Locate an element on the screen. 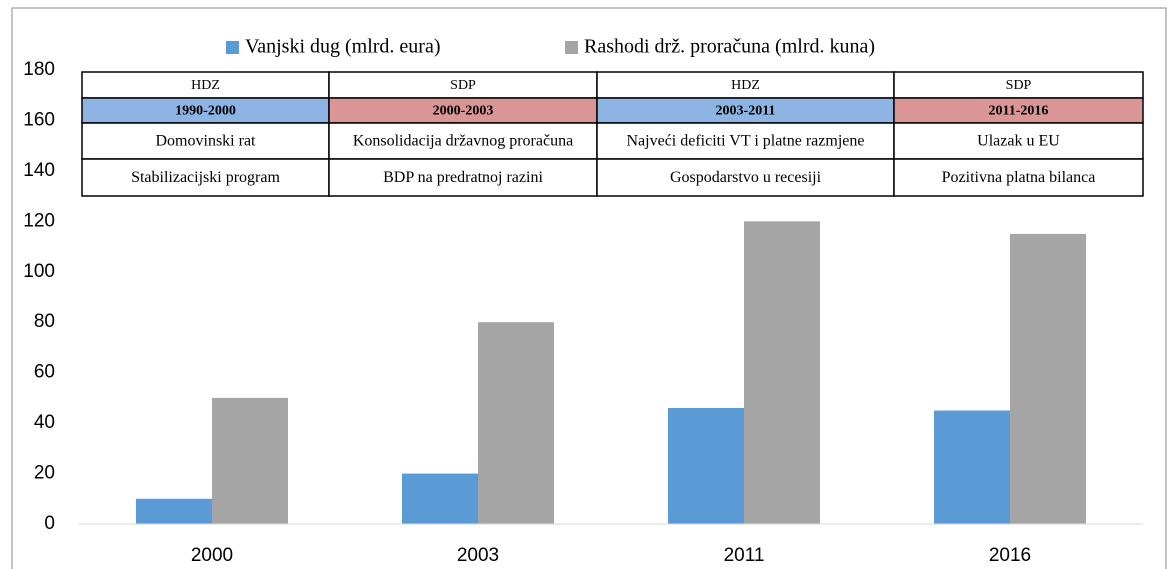 The width and height of the screenshot is (1169, 569). y-tick-label: 20 is located at coordinates (44, 473).